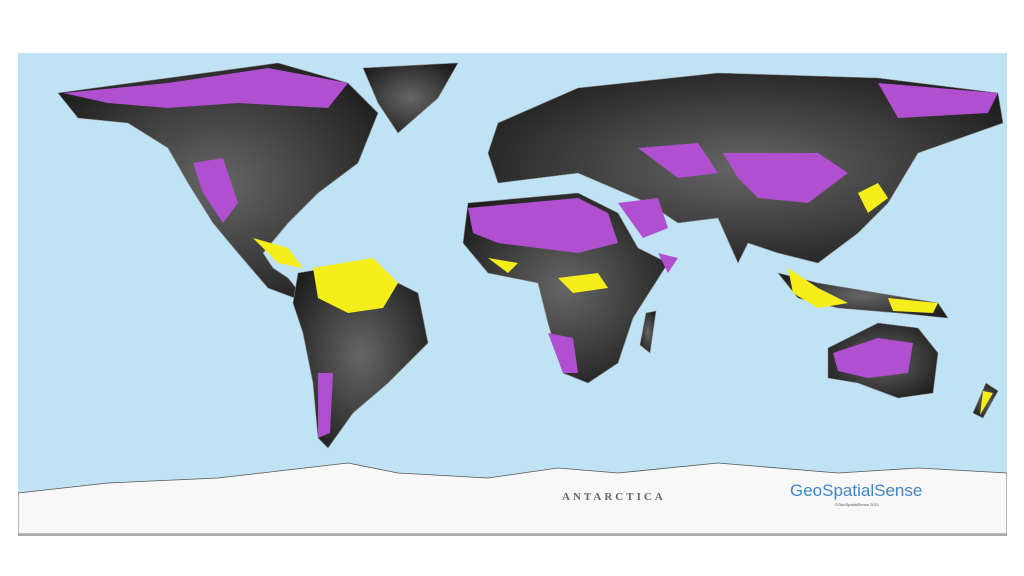 This screenshot has width=1024, height=576. What do you see at coordinates (512, 498) in the screenshot?
I see `antarctica` at bounding box center [512, 498].